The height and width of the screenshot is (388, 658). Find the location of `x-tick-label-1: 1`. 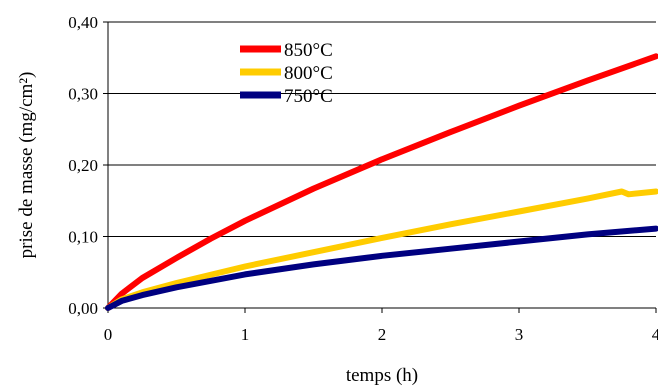

x-tick-label-1: 1 is located at coordinates (245, 334).